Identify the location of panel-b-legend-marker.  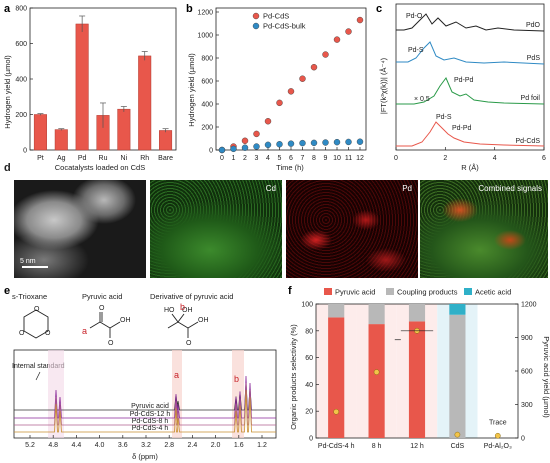
(256, 26).